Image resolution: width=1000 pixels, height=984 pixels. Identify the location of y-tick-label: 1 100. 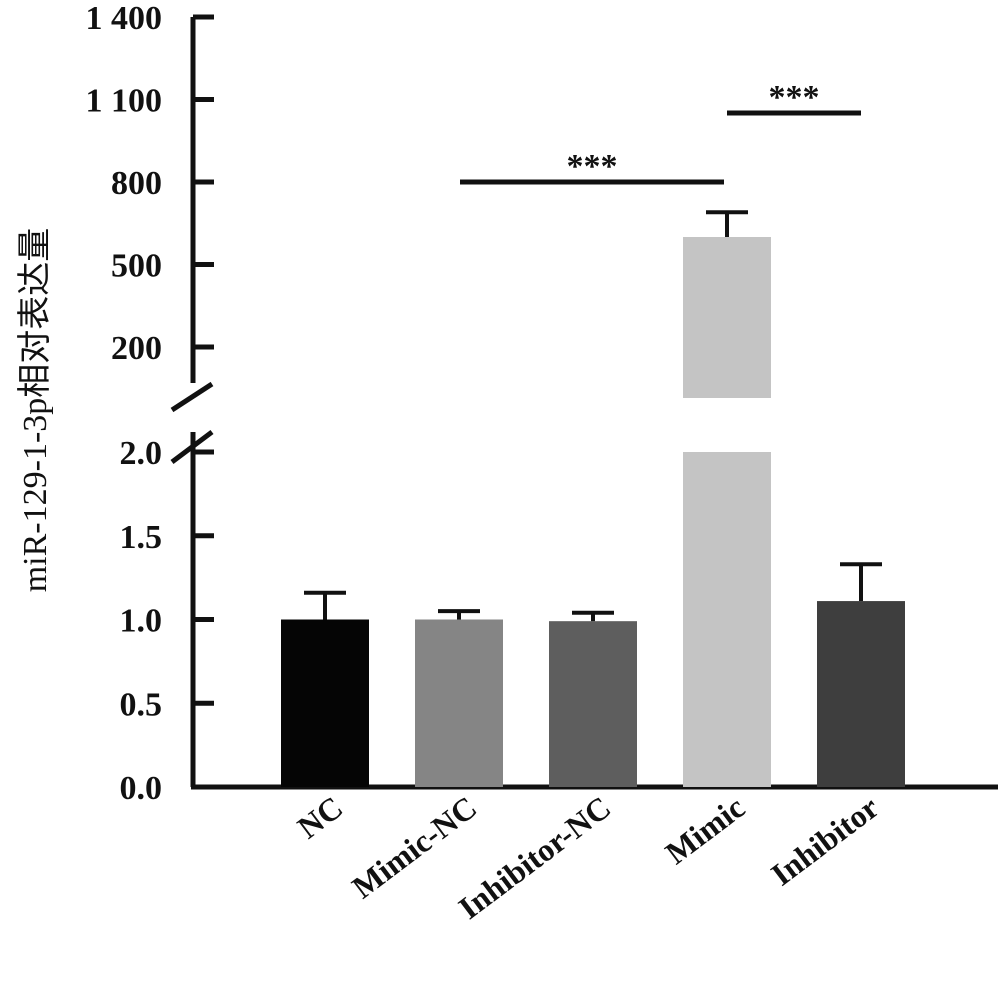
(124, 101).